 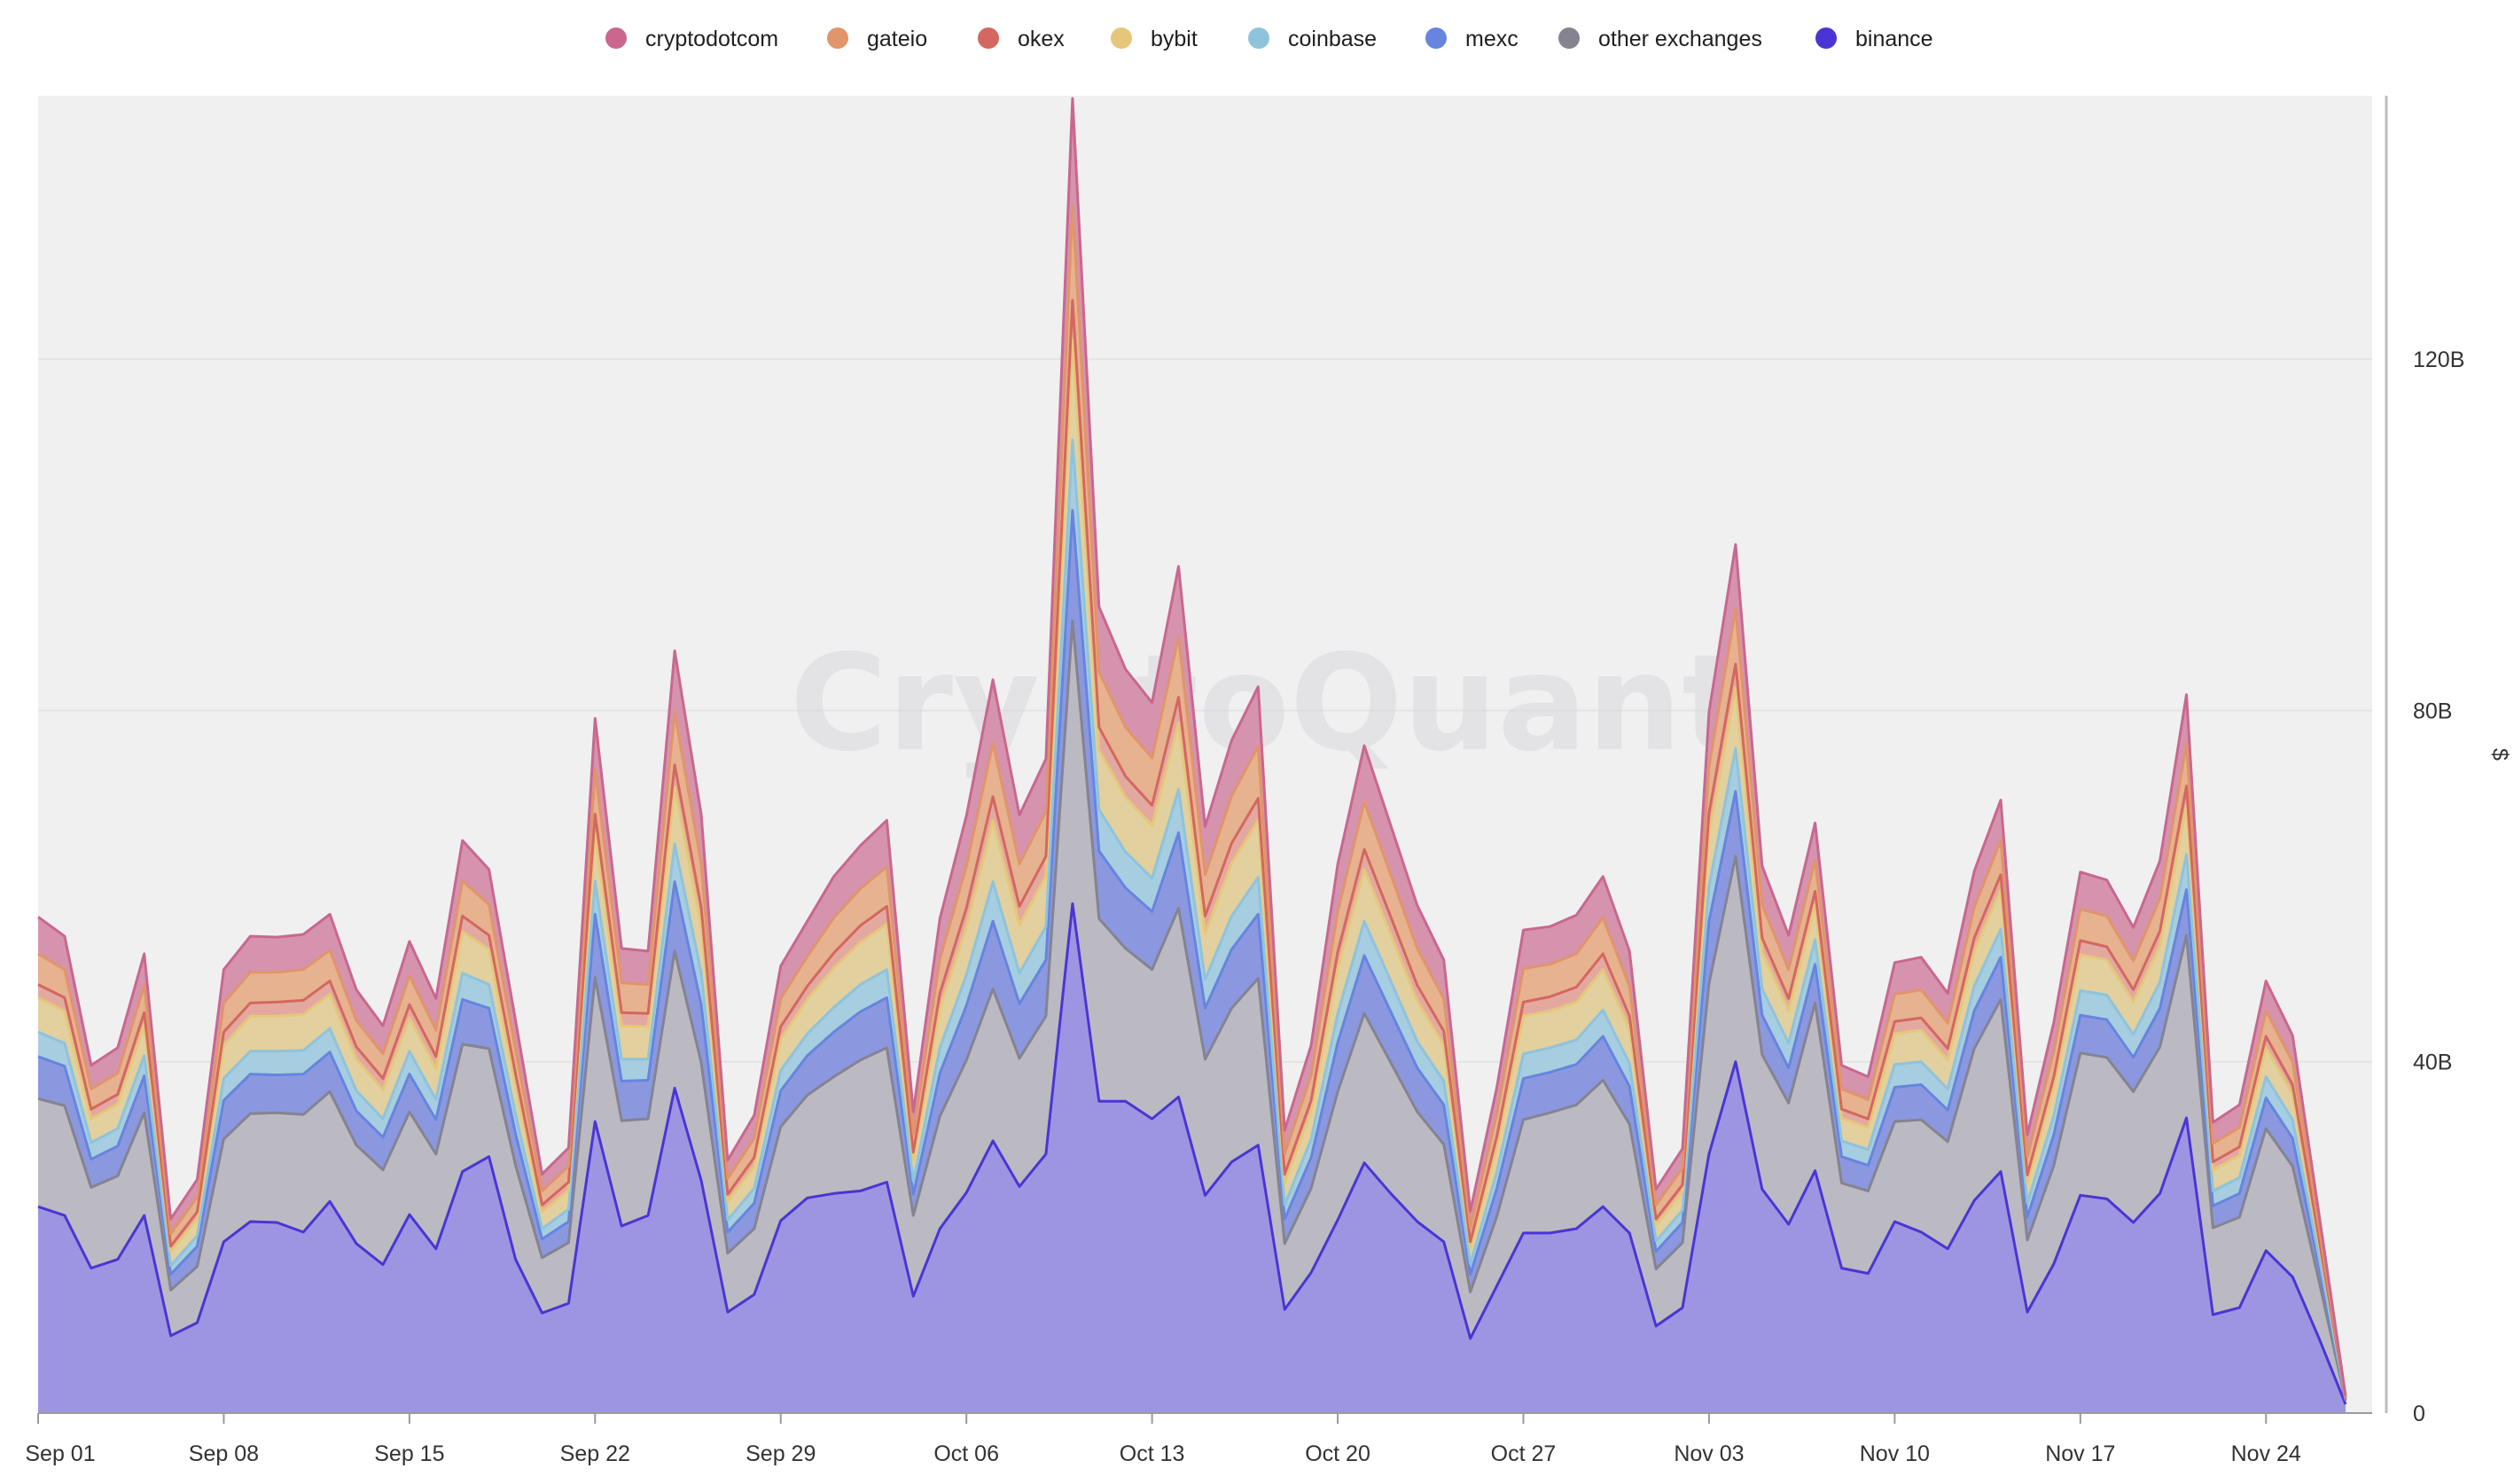 What do you see at coordinates (1332, 39) in the screenshot?
I see `legend-label: coinbase` at bounding box center [1332, 39].